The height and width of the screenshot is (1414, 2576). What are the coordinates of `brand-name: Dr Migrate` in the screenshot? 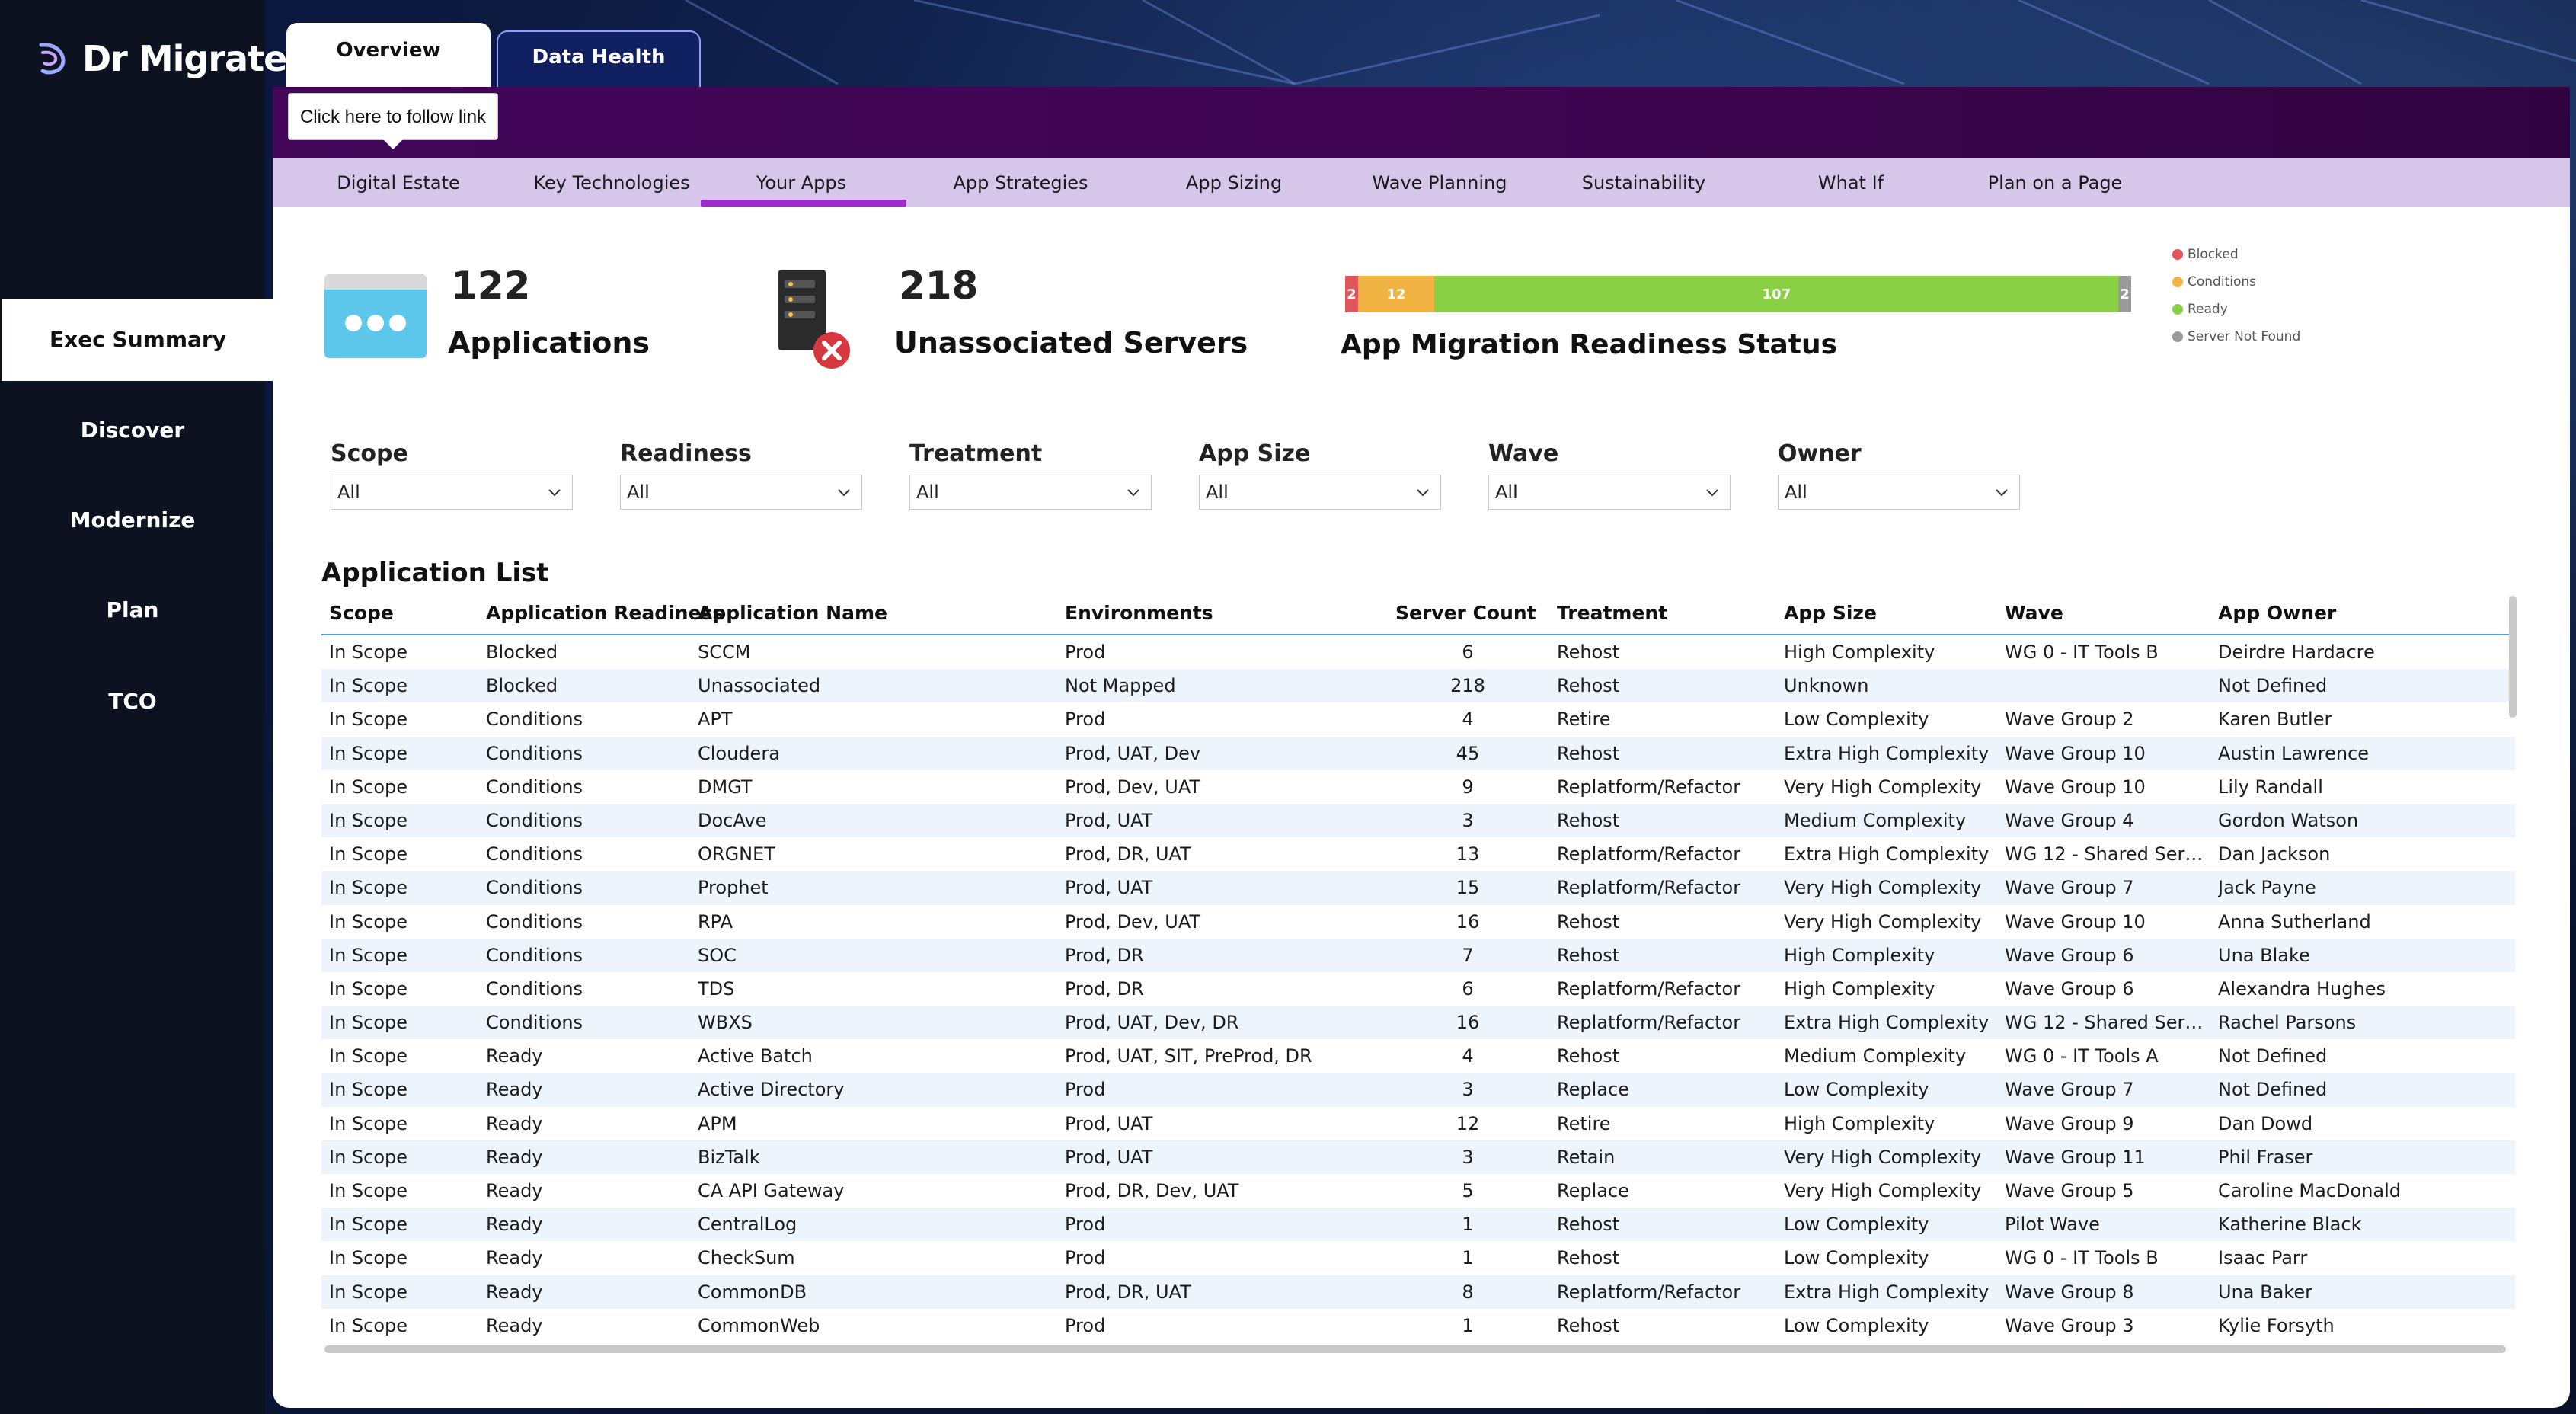 It's located at (184, 58).